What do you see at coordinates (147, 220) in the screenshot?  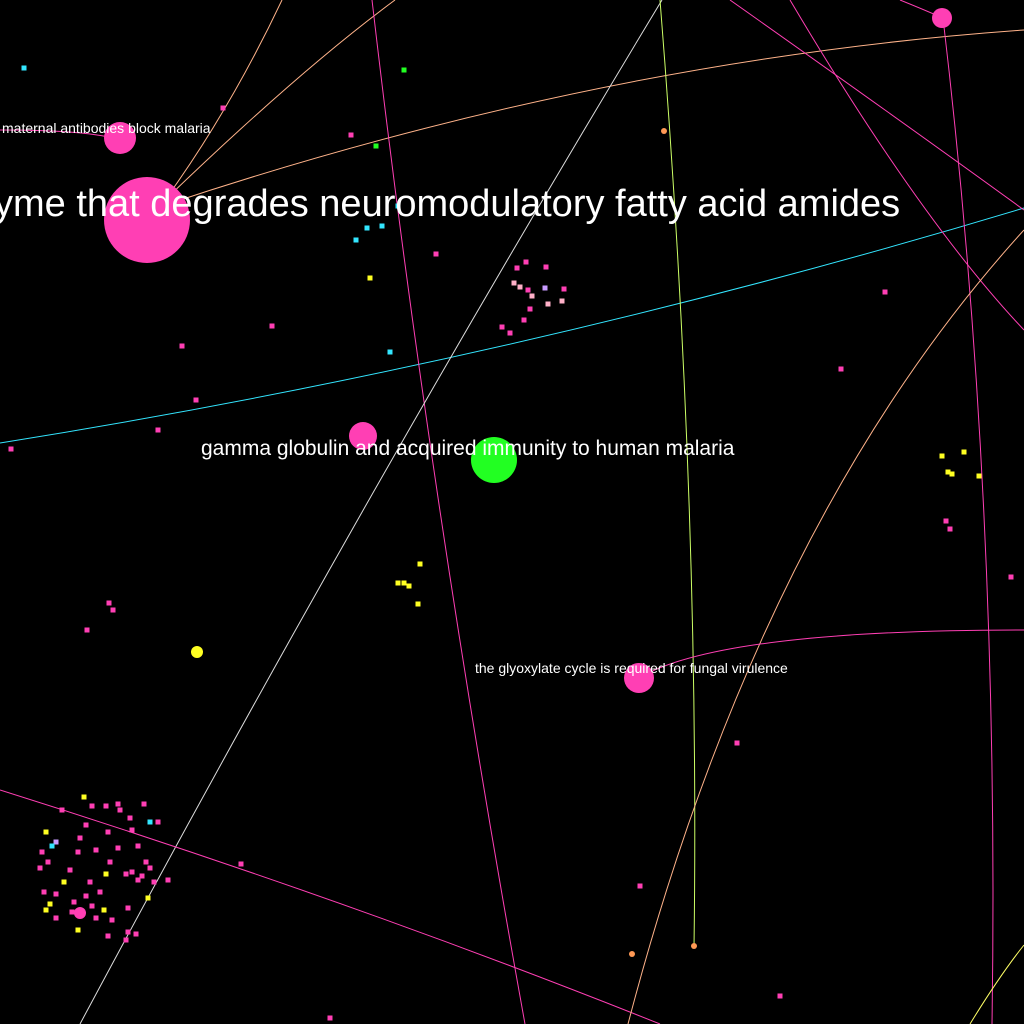 I see `node-faah` at bounding box center [147, 220].